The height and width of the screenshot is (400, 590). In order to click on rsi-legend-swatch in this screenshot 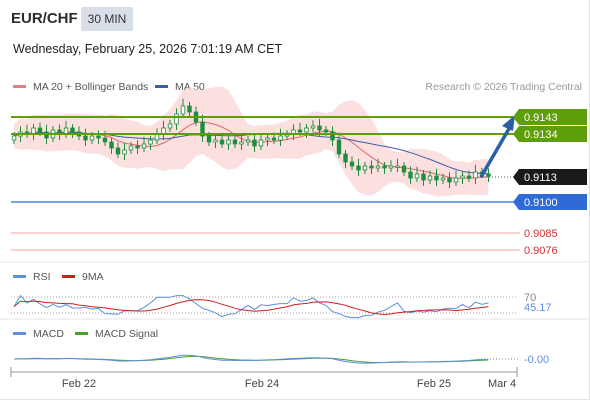, I will do `click(19, 276)`.